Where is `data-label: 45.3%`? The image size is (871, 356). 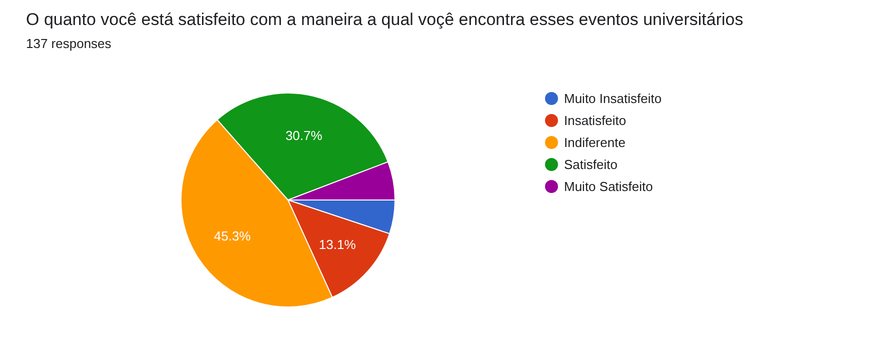 data-label: 45.3% is located at coordinates (233, 236).